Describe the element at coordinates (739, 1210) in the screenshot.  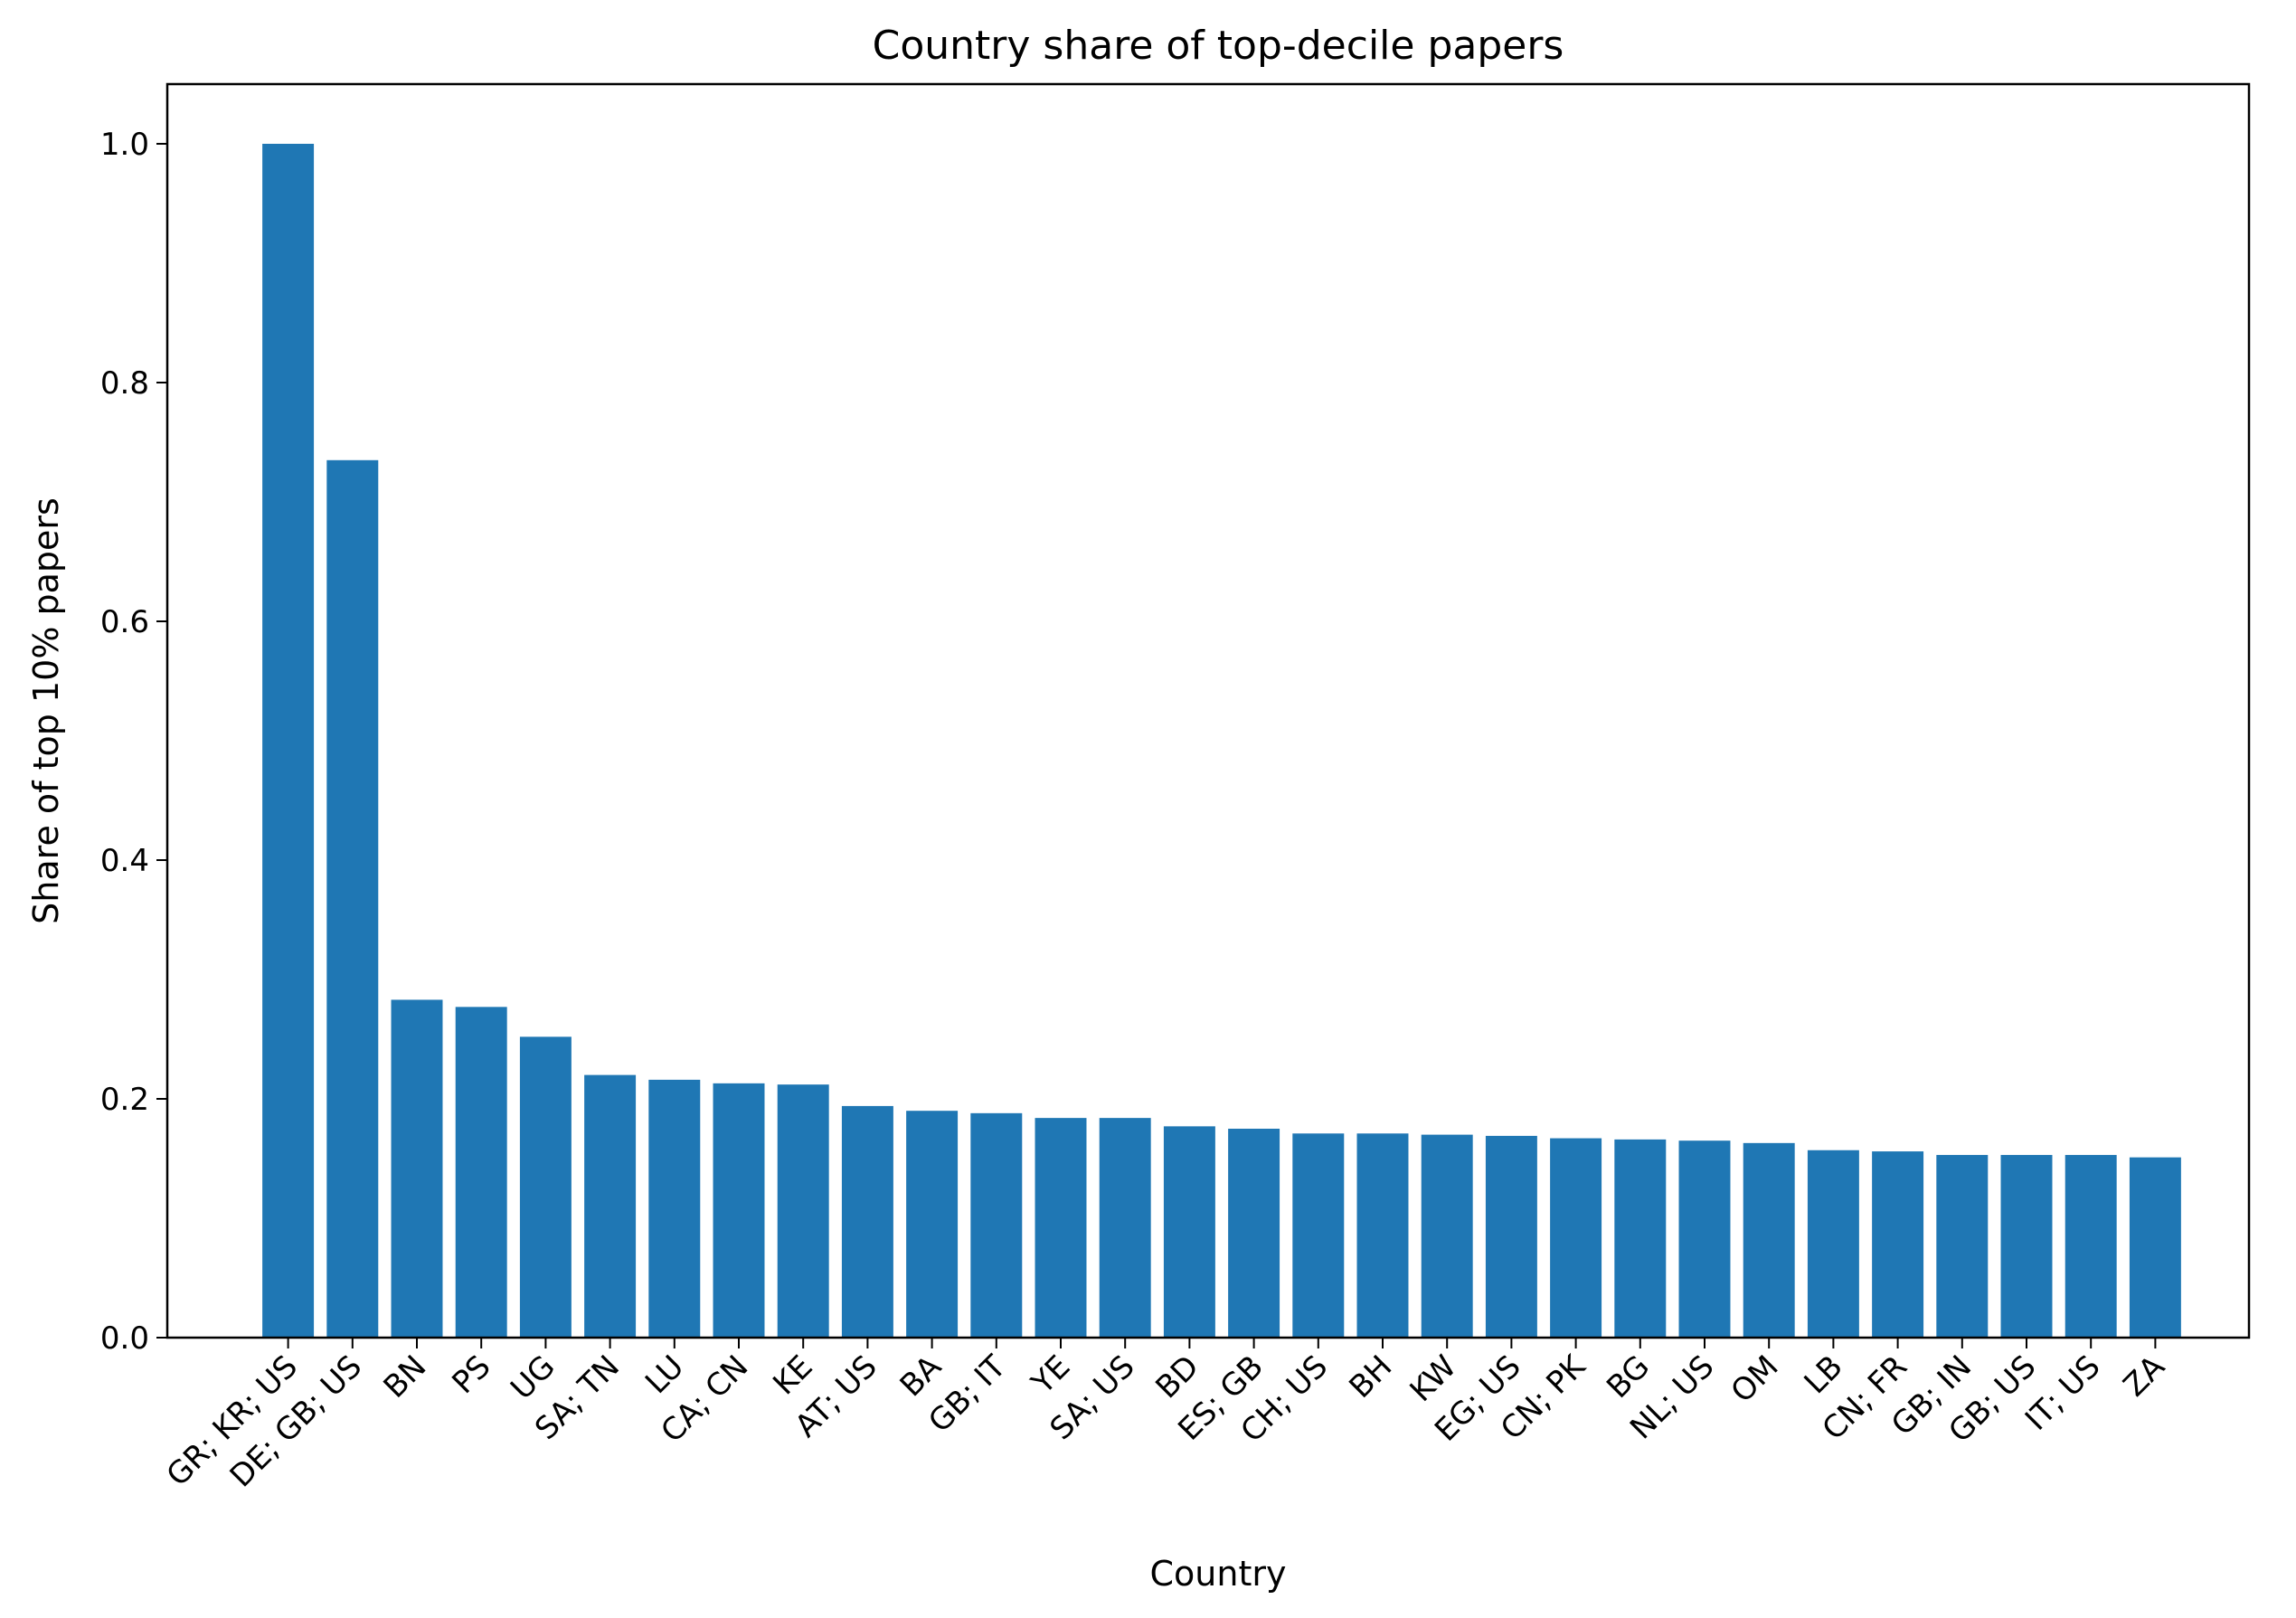
I see `bar-ca-cn` at that location.